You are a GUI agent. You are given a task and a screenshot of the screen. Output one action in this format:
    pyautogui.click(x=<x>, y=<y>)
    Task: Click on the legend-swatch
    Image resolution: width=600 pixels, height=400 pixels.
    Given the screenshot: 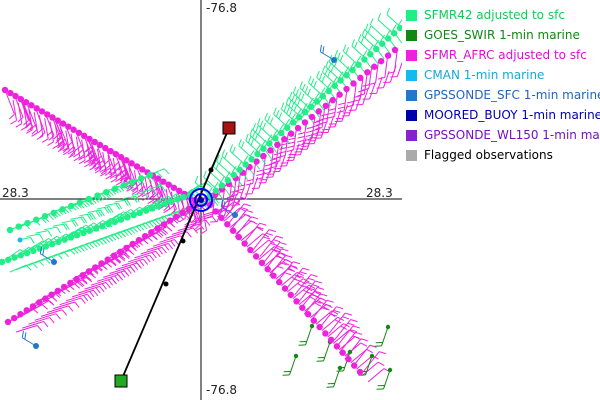 What is the action you would take?
    pyautogui.click(x=411, y=55)
    